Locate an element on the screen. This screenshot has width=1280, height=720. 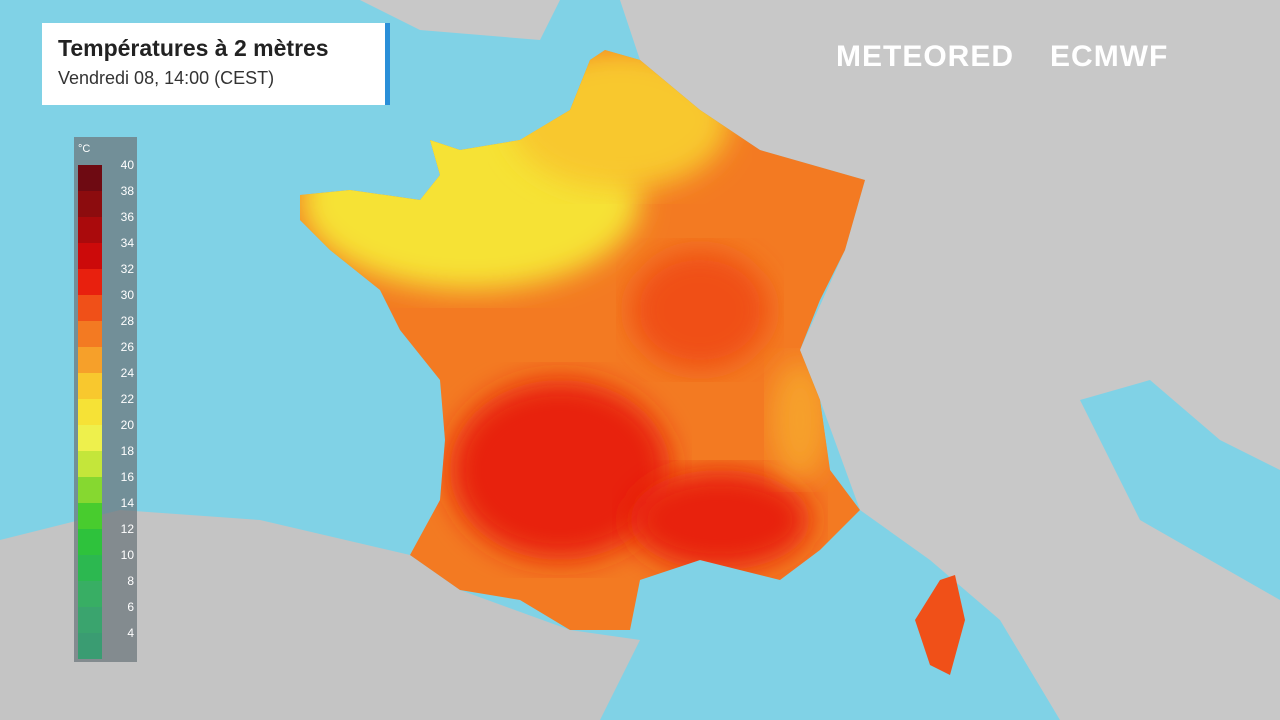
legend-label: 6 is located at coordinates (130, 607).